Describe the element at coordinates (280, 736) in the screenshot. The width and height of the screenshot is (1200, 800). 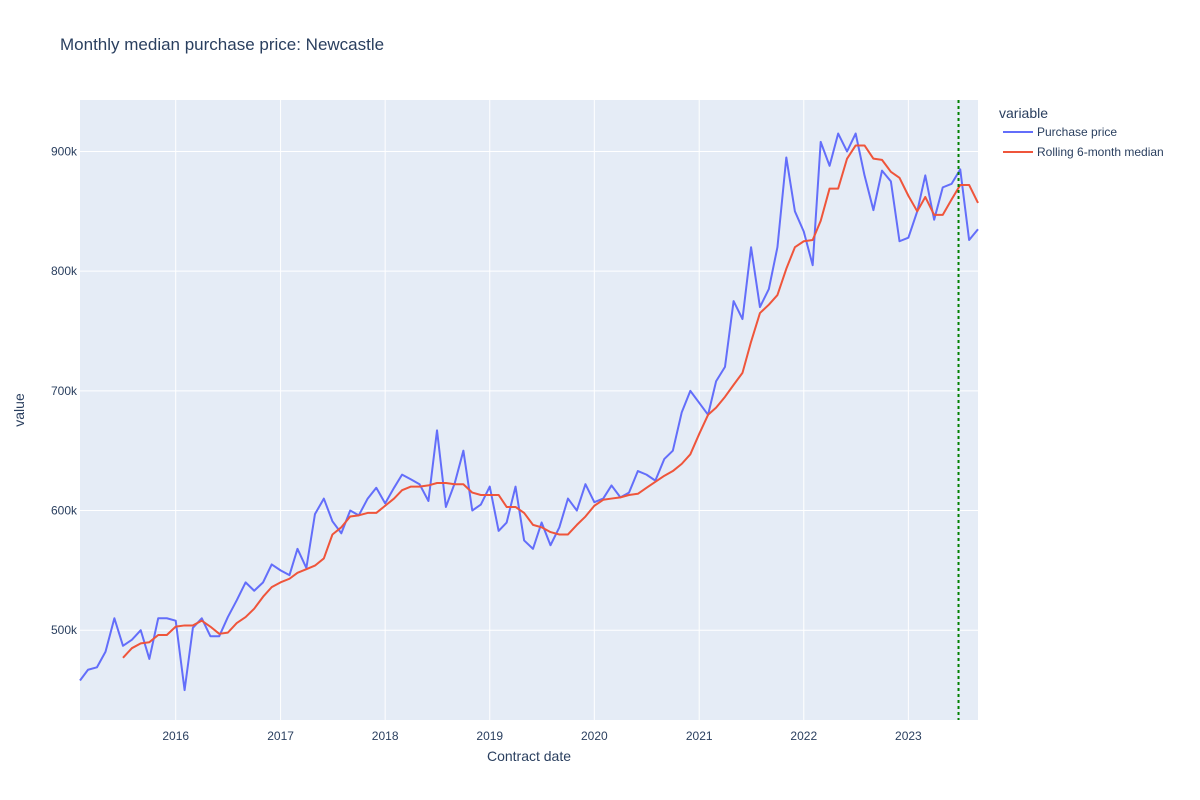
I see `x-tick-label: 2017` at that location.